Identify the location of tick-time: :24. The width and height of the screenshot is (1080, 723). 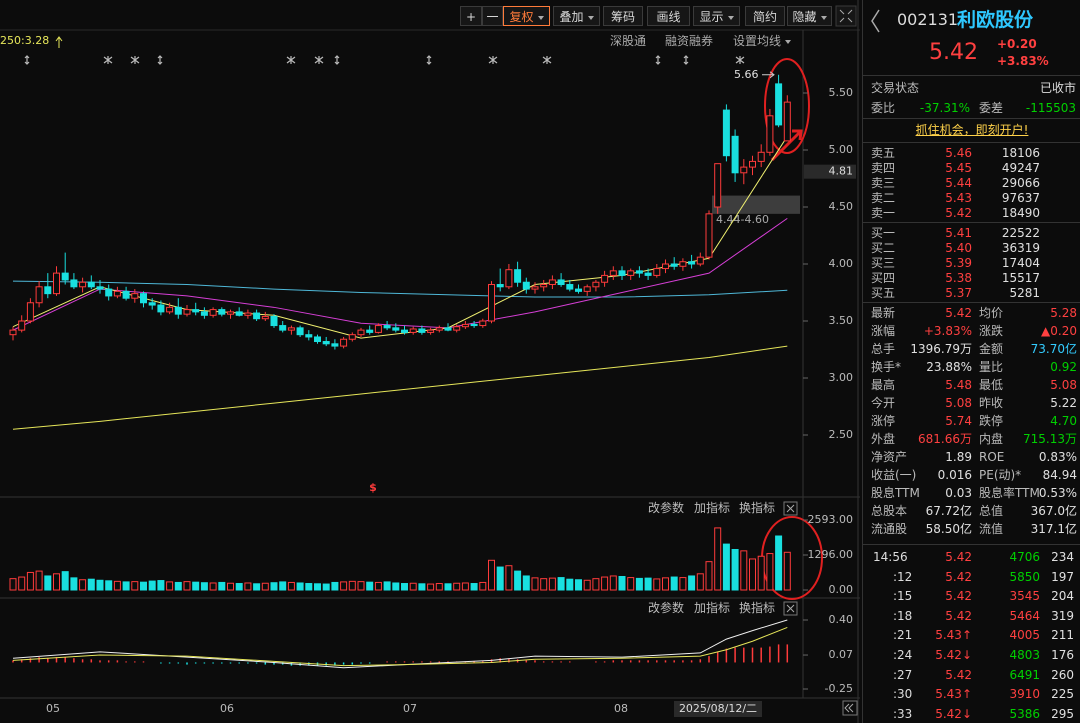
(903, 655).